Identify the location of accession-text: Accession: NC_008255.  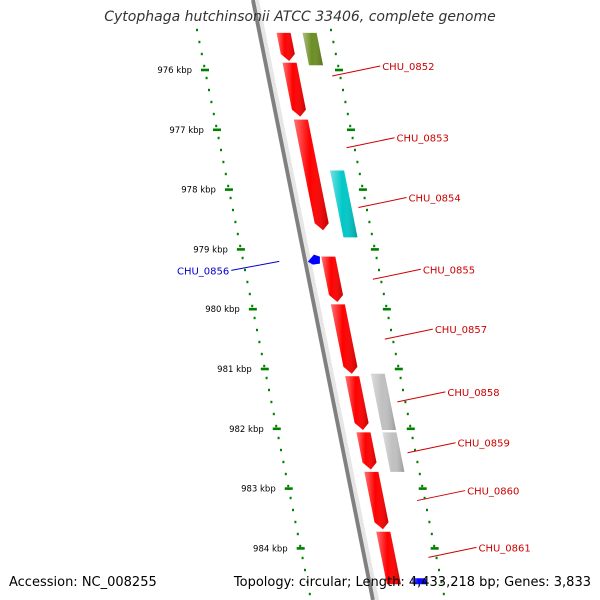
(83, 582).